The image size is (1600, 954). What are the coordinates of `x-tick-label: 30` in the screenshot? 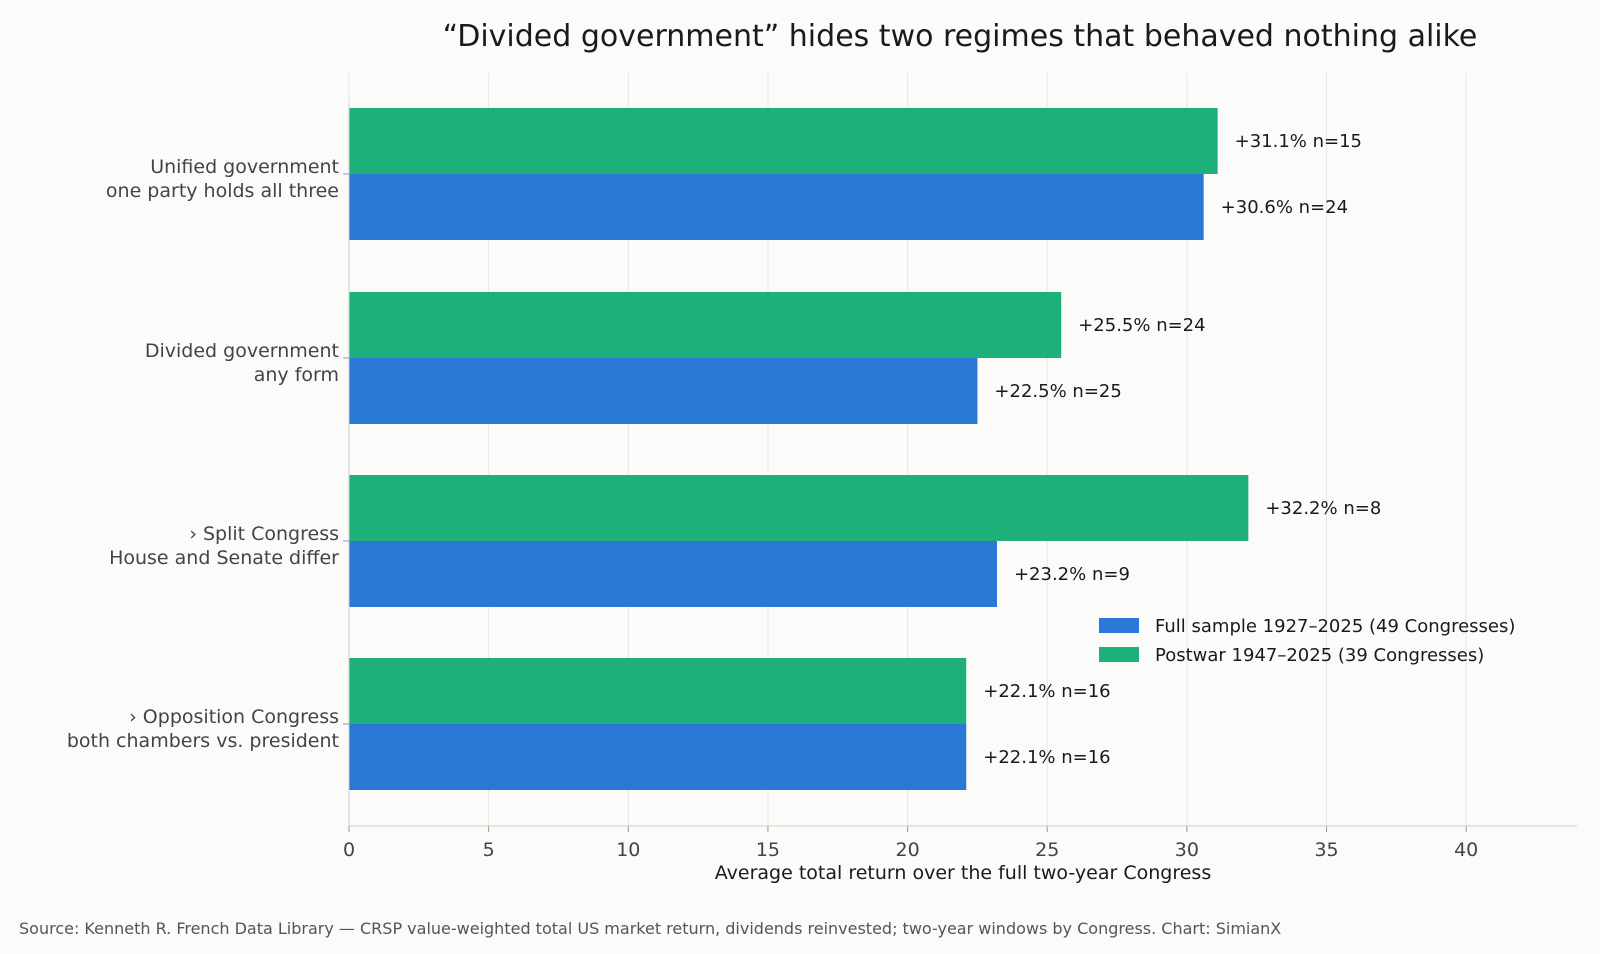 It's located at (1187, 850).